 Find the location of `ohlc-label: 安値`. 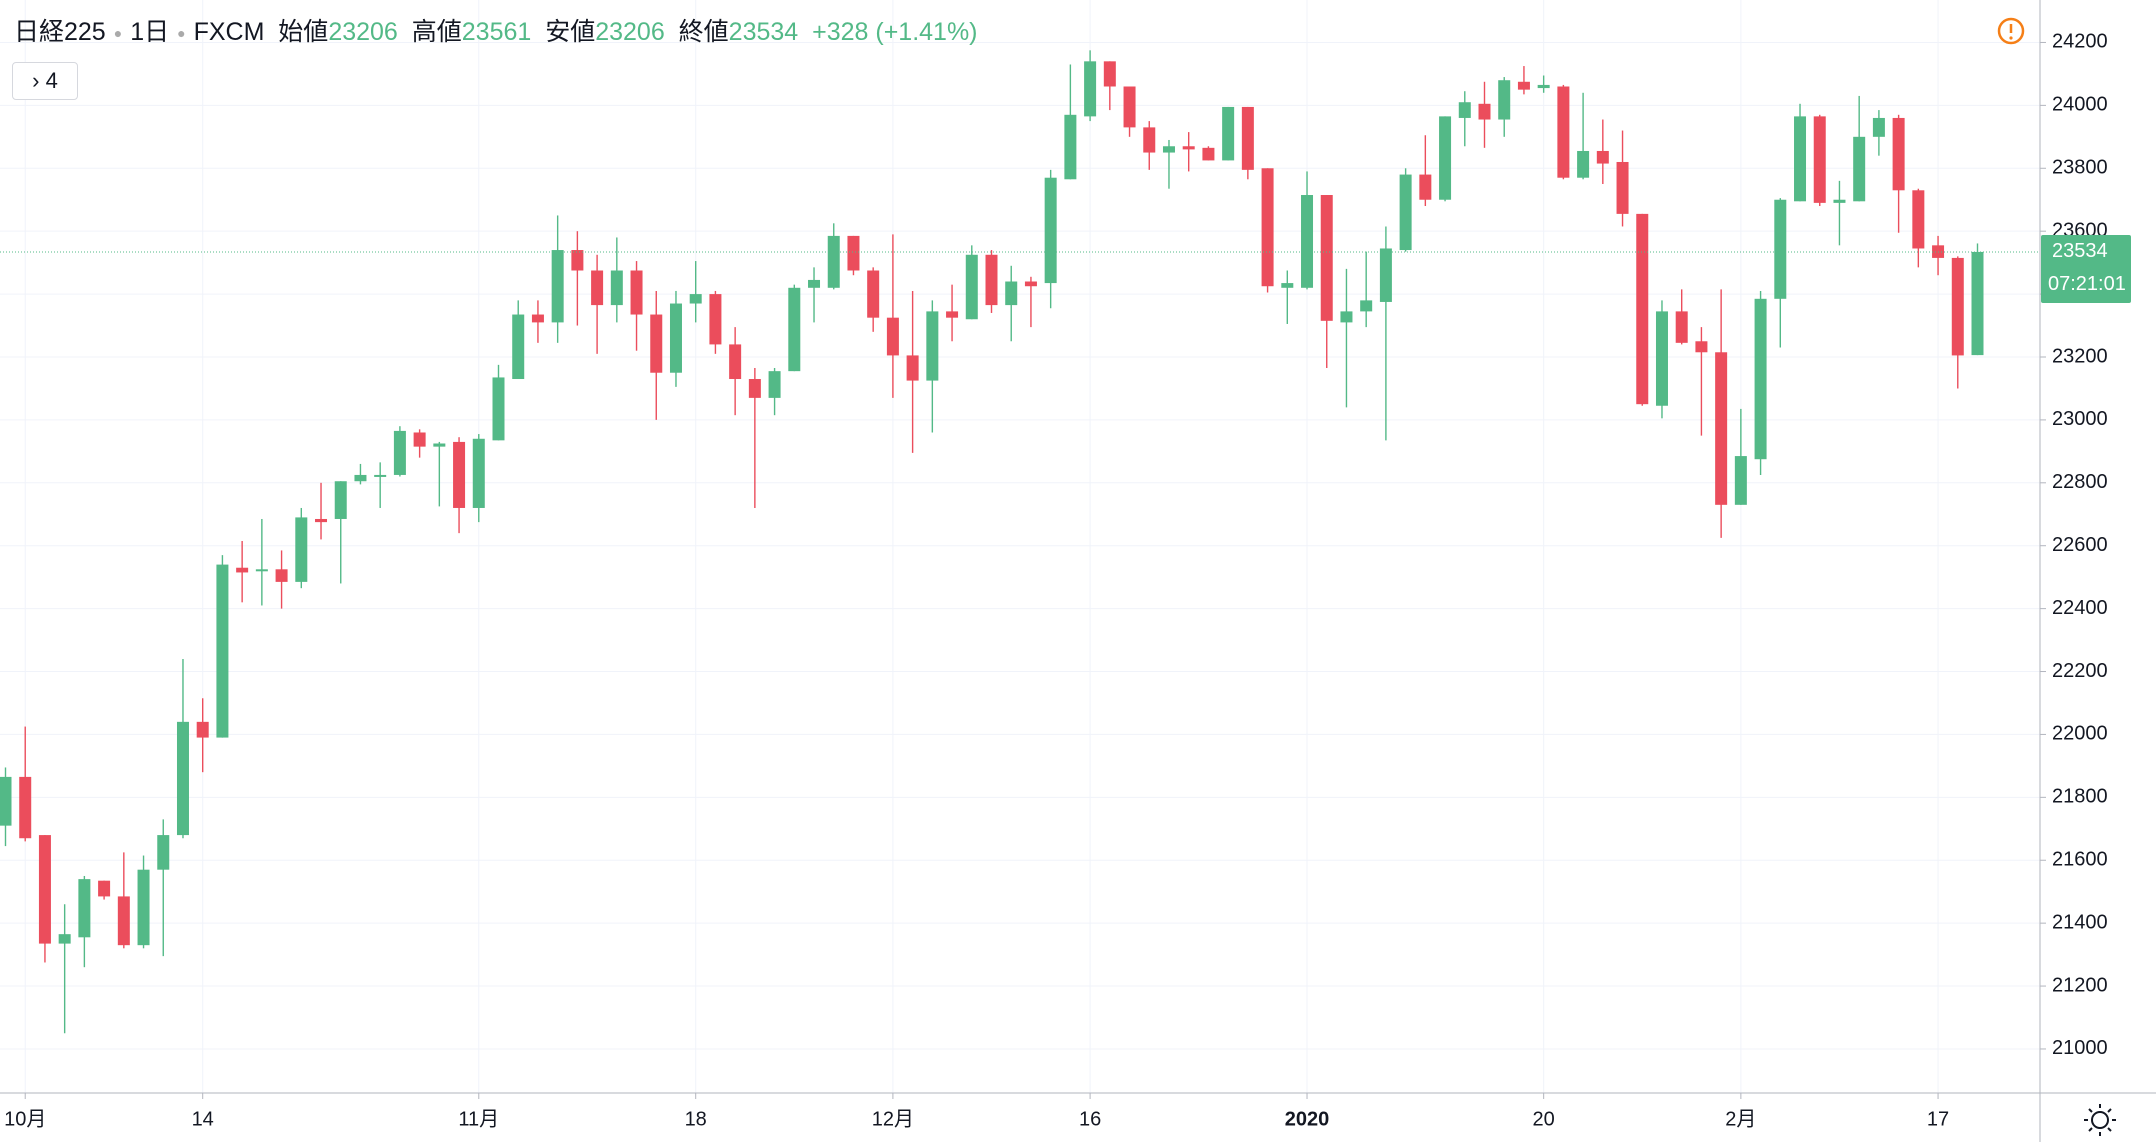

ohlc-label: 安値 is located at coordinates (570, 32).